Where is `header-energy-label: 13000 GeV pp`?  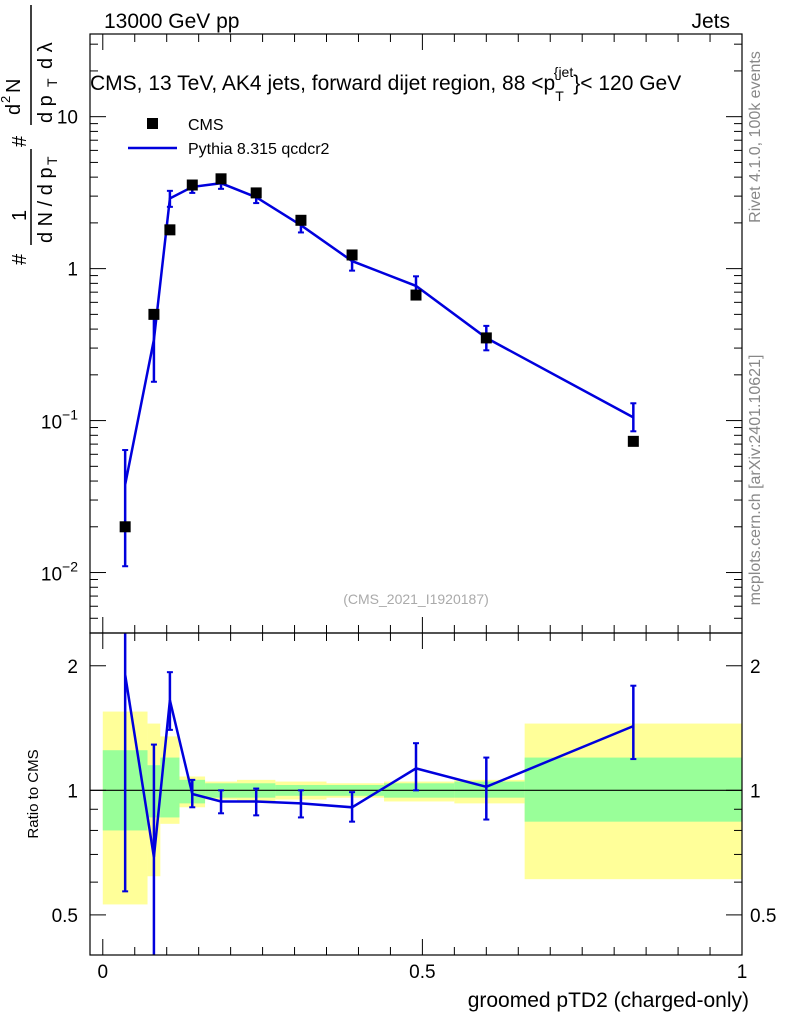
header-energy-label: 13000 GeV pp is located at coordinates (171, 21).